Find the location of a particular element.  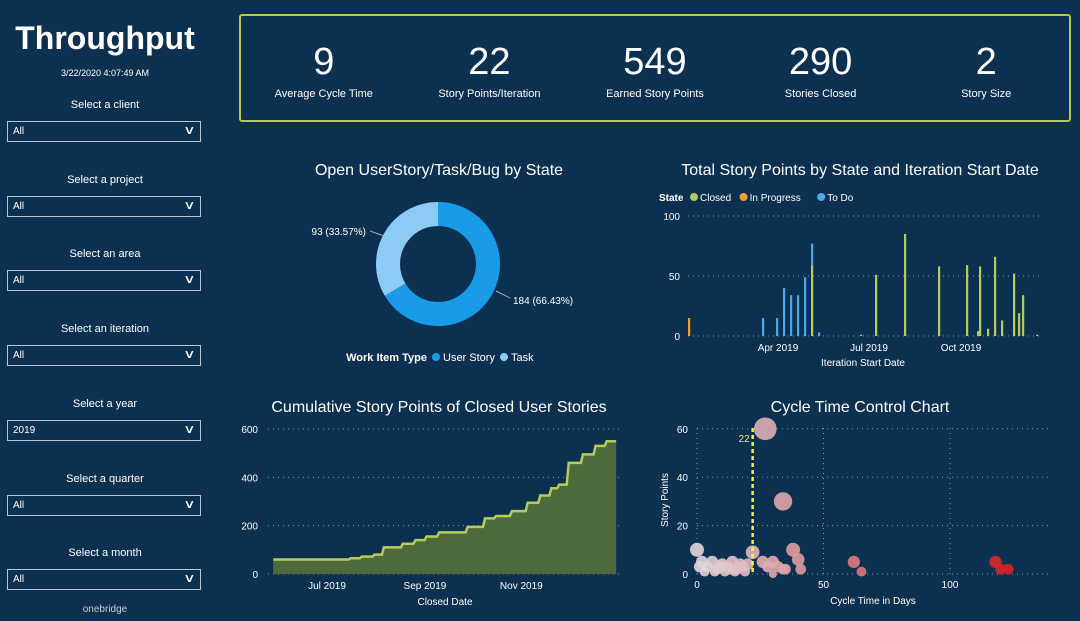

donut-slice is located at coordinates (442, 264).